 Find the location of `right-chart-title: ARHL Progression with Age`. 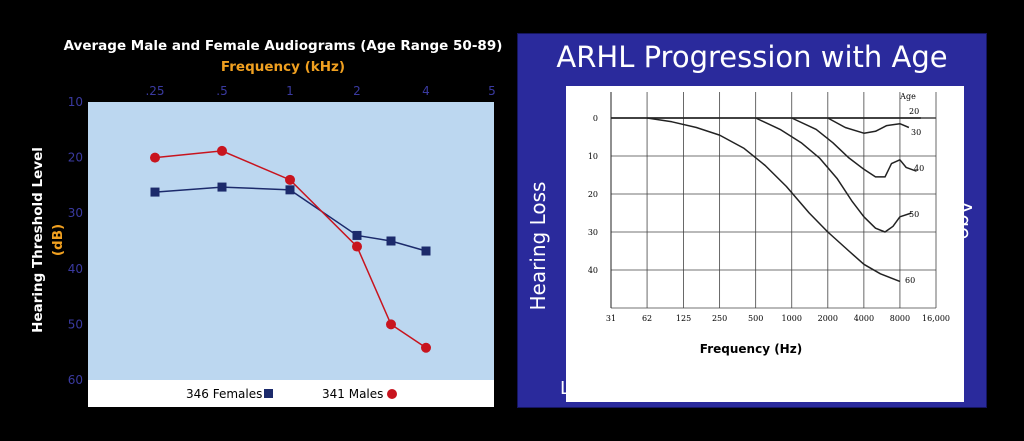

right-chart-title: ARHL Progression with Age is located at coordinates (752, 57).